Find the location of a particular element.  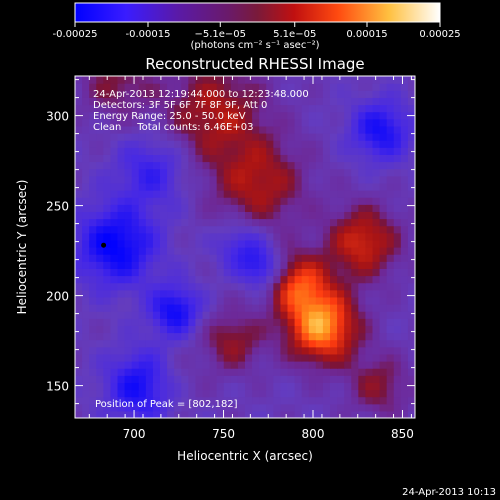

x-tick-label: 750 is located at coordinates (223, 434).